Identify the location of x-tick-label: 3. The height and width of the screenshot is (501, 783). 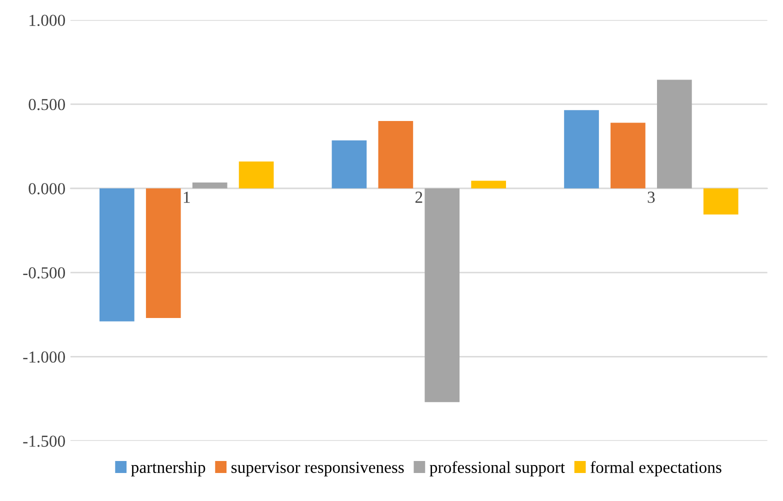
(651, 197).